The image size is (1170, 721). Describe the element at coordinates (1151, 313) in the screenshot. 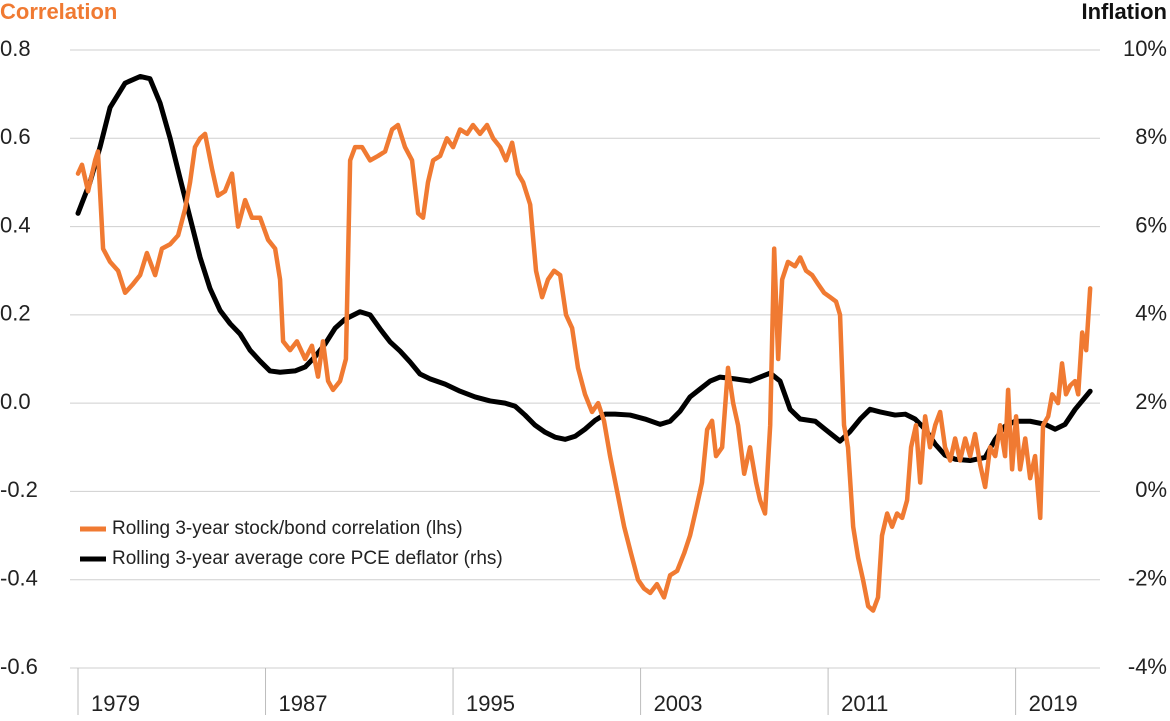

I see `y2-tick-label: 4%` at that location.